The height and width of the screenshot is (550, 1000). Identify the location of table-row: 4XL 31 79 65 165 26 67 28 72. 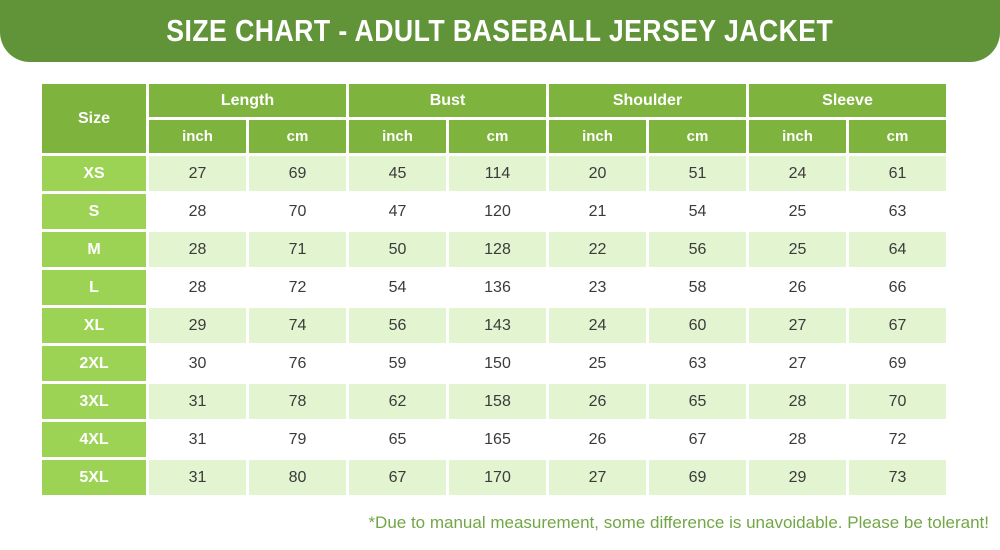
(494, 439).